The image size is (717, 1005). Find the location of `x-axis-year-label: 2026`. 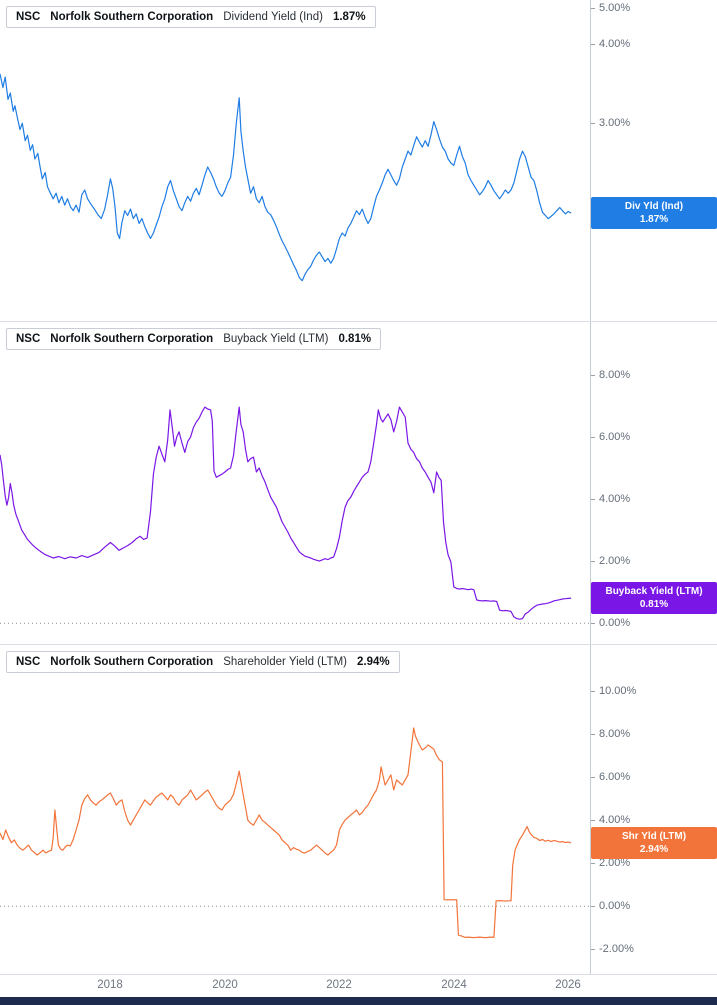

x-axis-year-label: 2026 is located at coordinates (568, 985).